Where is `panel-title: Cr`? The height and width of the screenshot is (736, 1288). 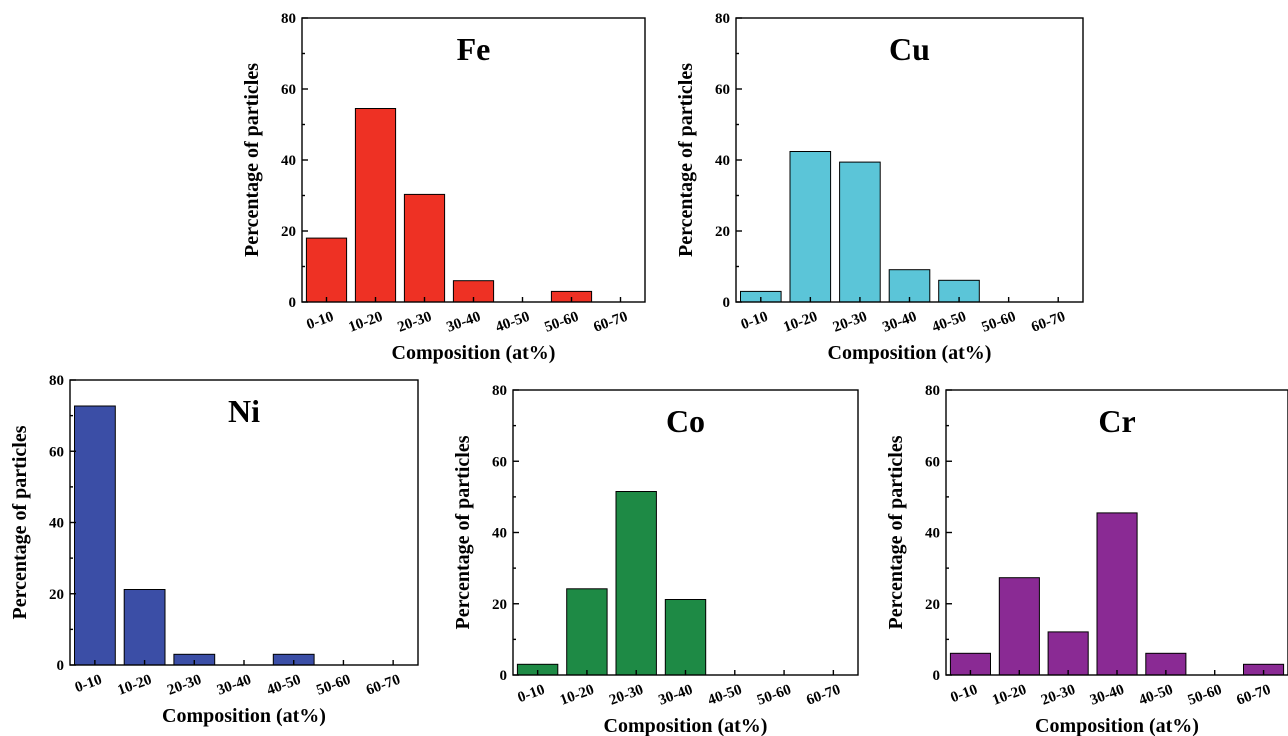
panel-title: Cr is located at coordinates (1116, 421).